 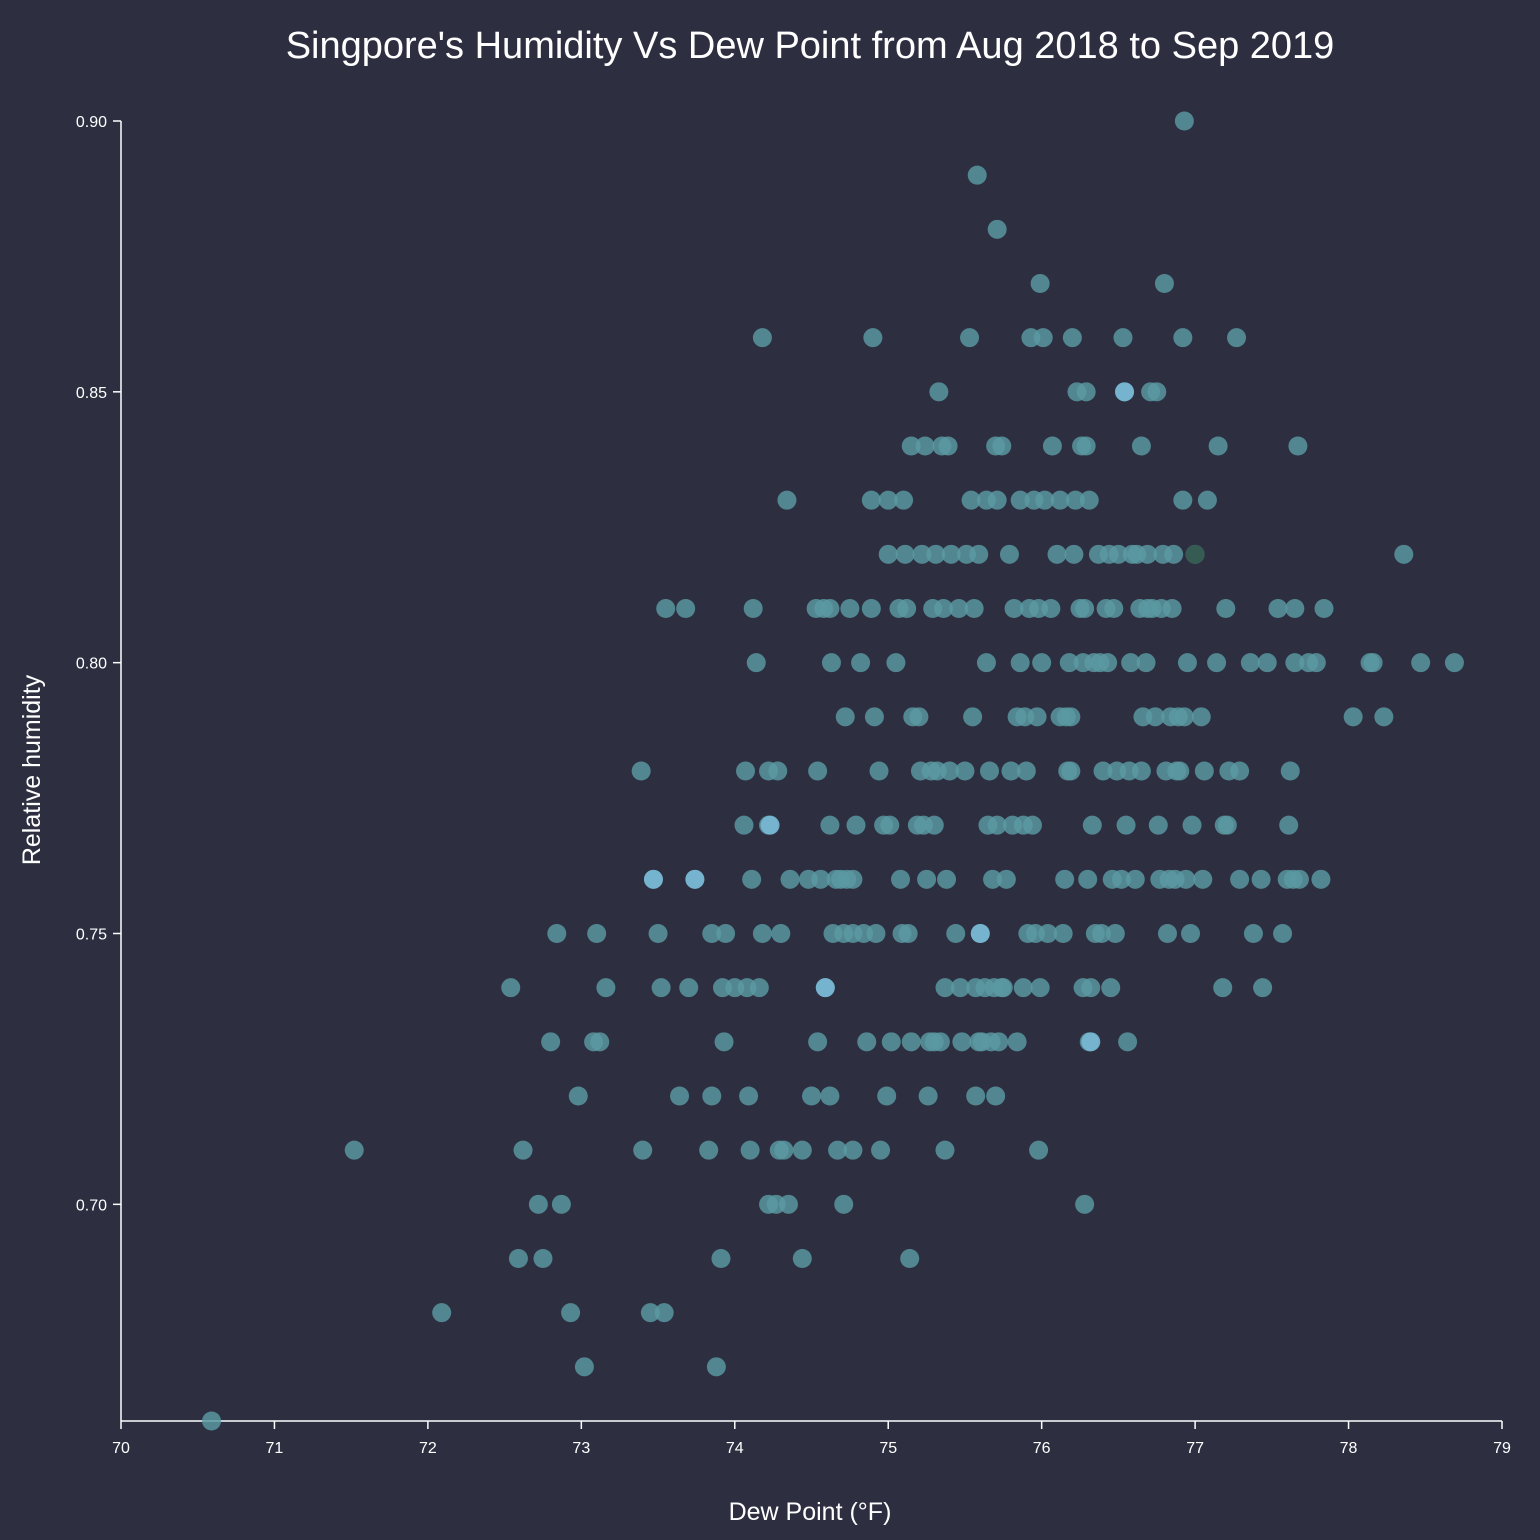 I want to click on y-axis-label: Relative humidity, so click(x=32, y=769).